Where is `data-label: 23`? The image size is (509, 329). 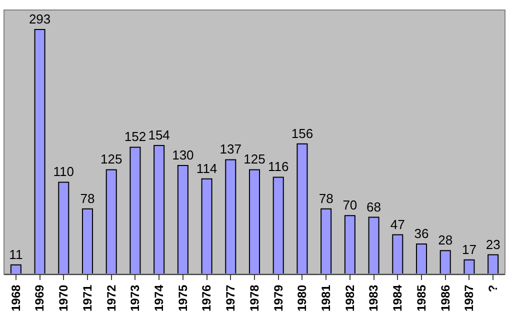 data-label: 23 is located at coordinates (493, 244).